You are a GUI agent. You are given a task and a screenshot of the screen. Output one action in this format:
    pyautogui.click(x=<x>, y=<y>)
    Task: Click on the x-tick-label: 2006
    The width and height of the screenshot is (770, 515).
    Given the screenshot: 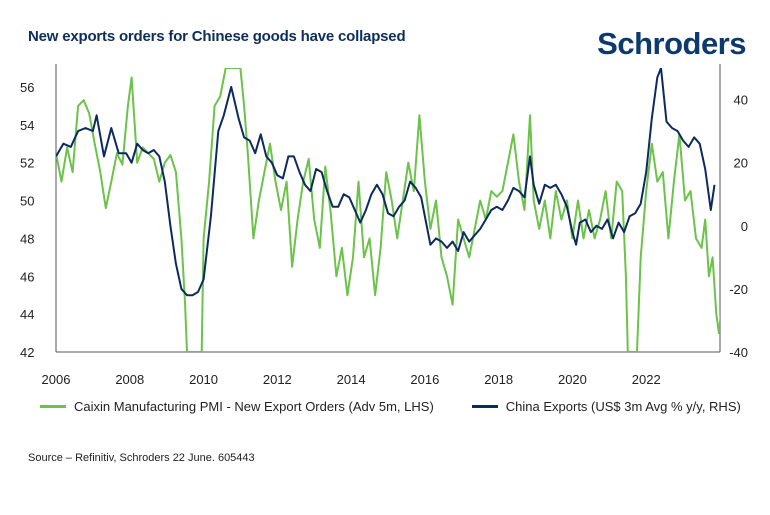 What is the action you would take?
    pyautogui.click(x=56, y=379)
    